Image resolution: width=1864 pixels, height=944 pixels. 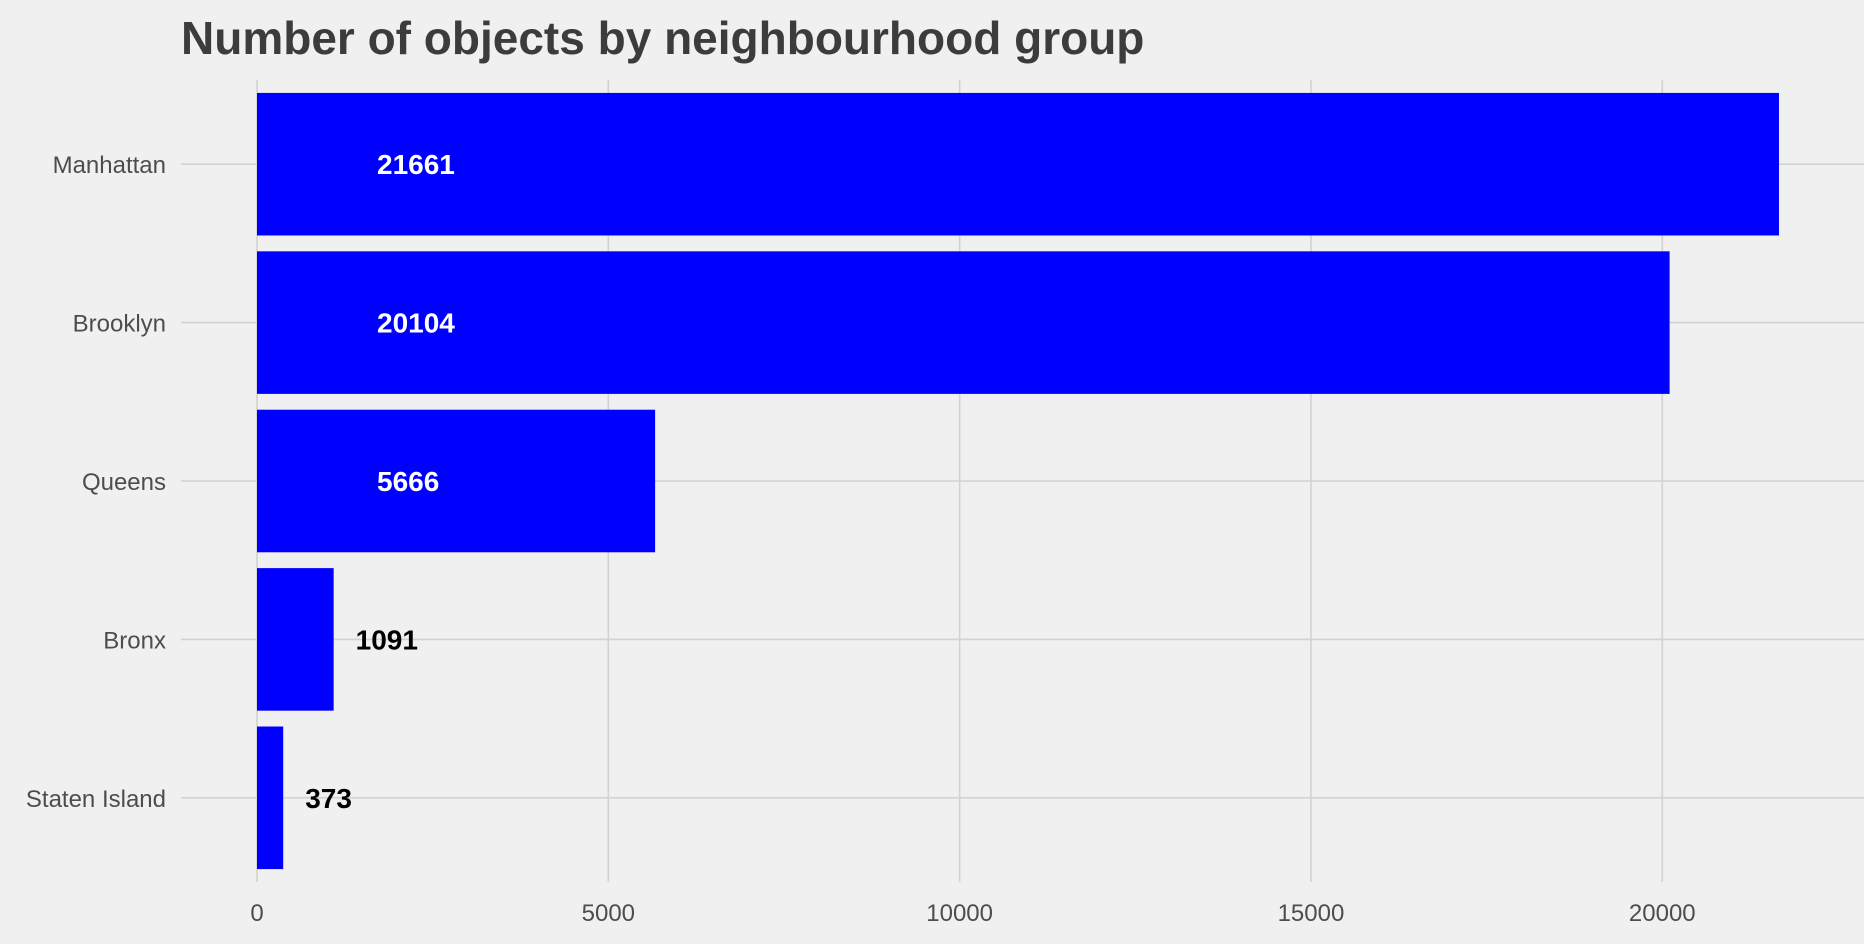 What do you see at coordinates (1662, 913) in the screenshot?
I see `x-tick-label: 20000` at bounding box center [1662, 913].